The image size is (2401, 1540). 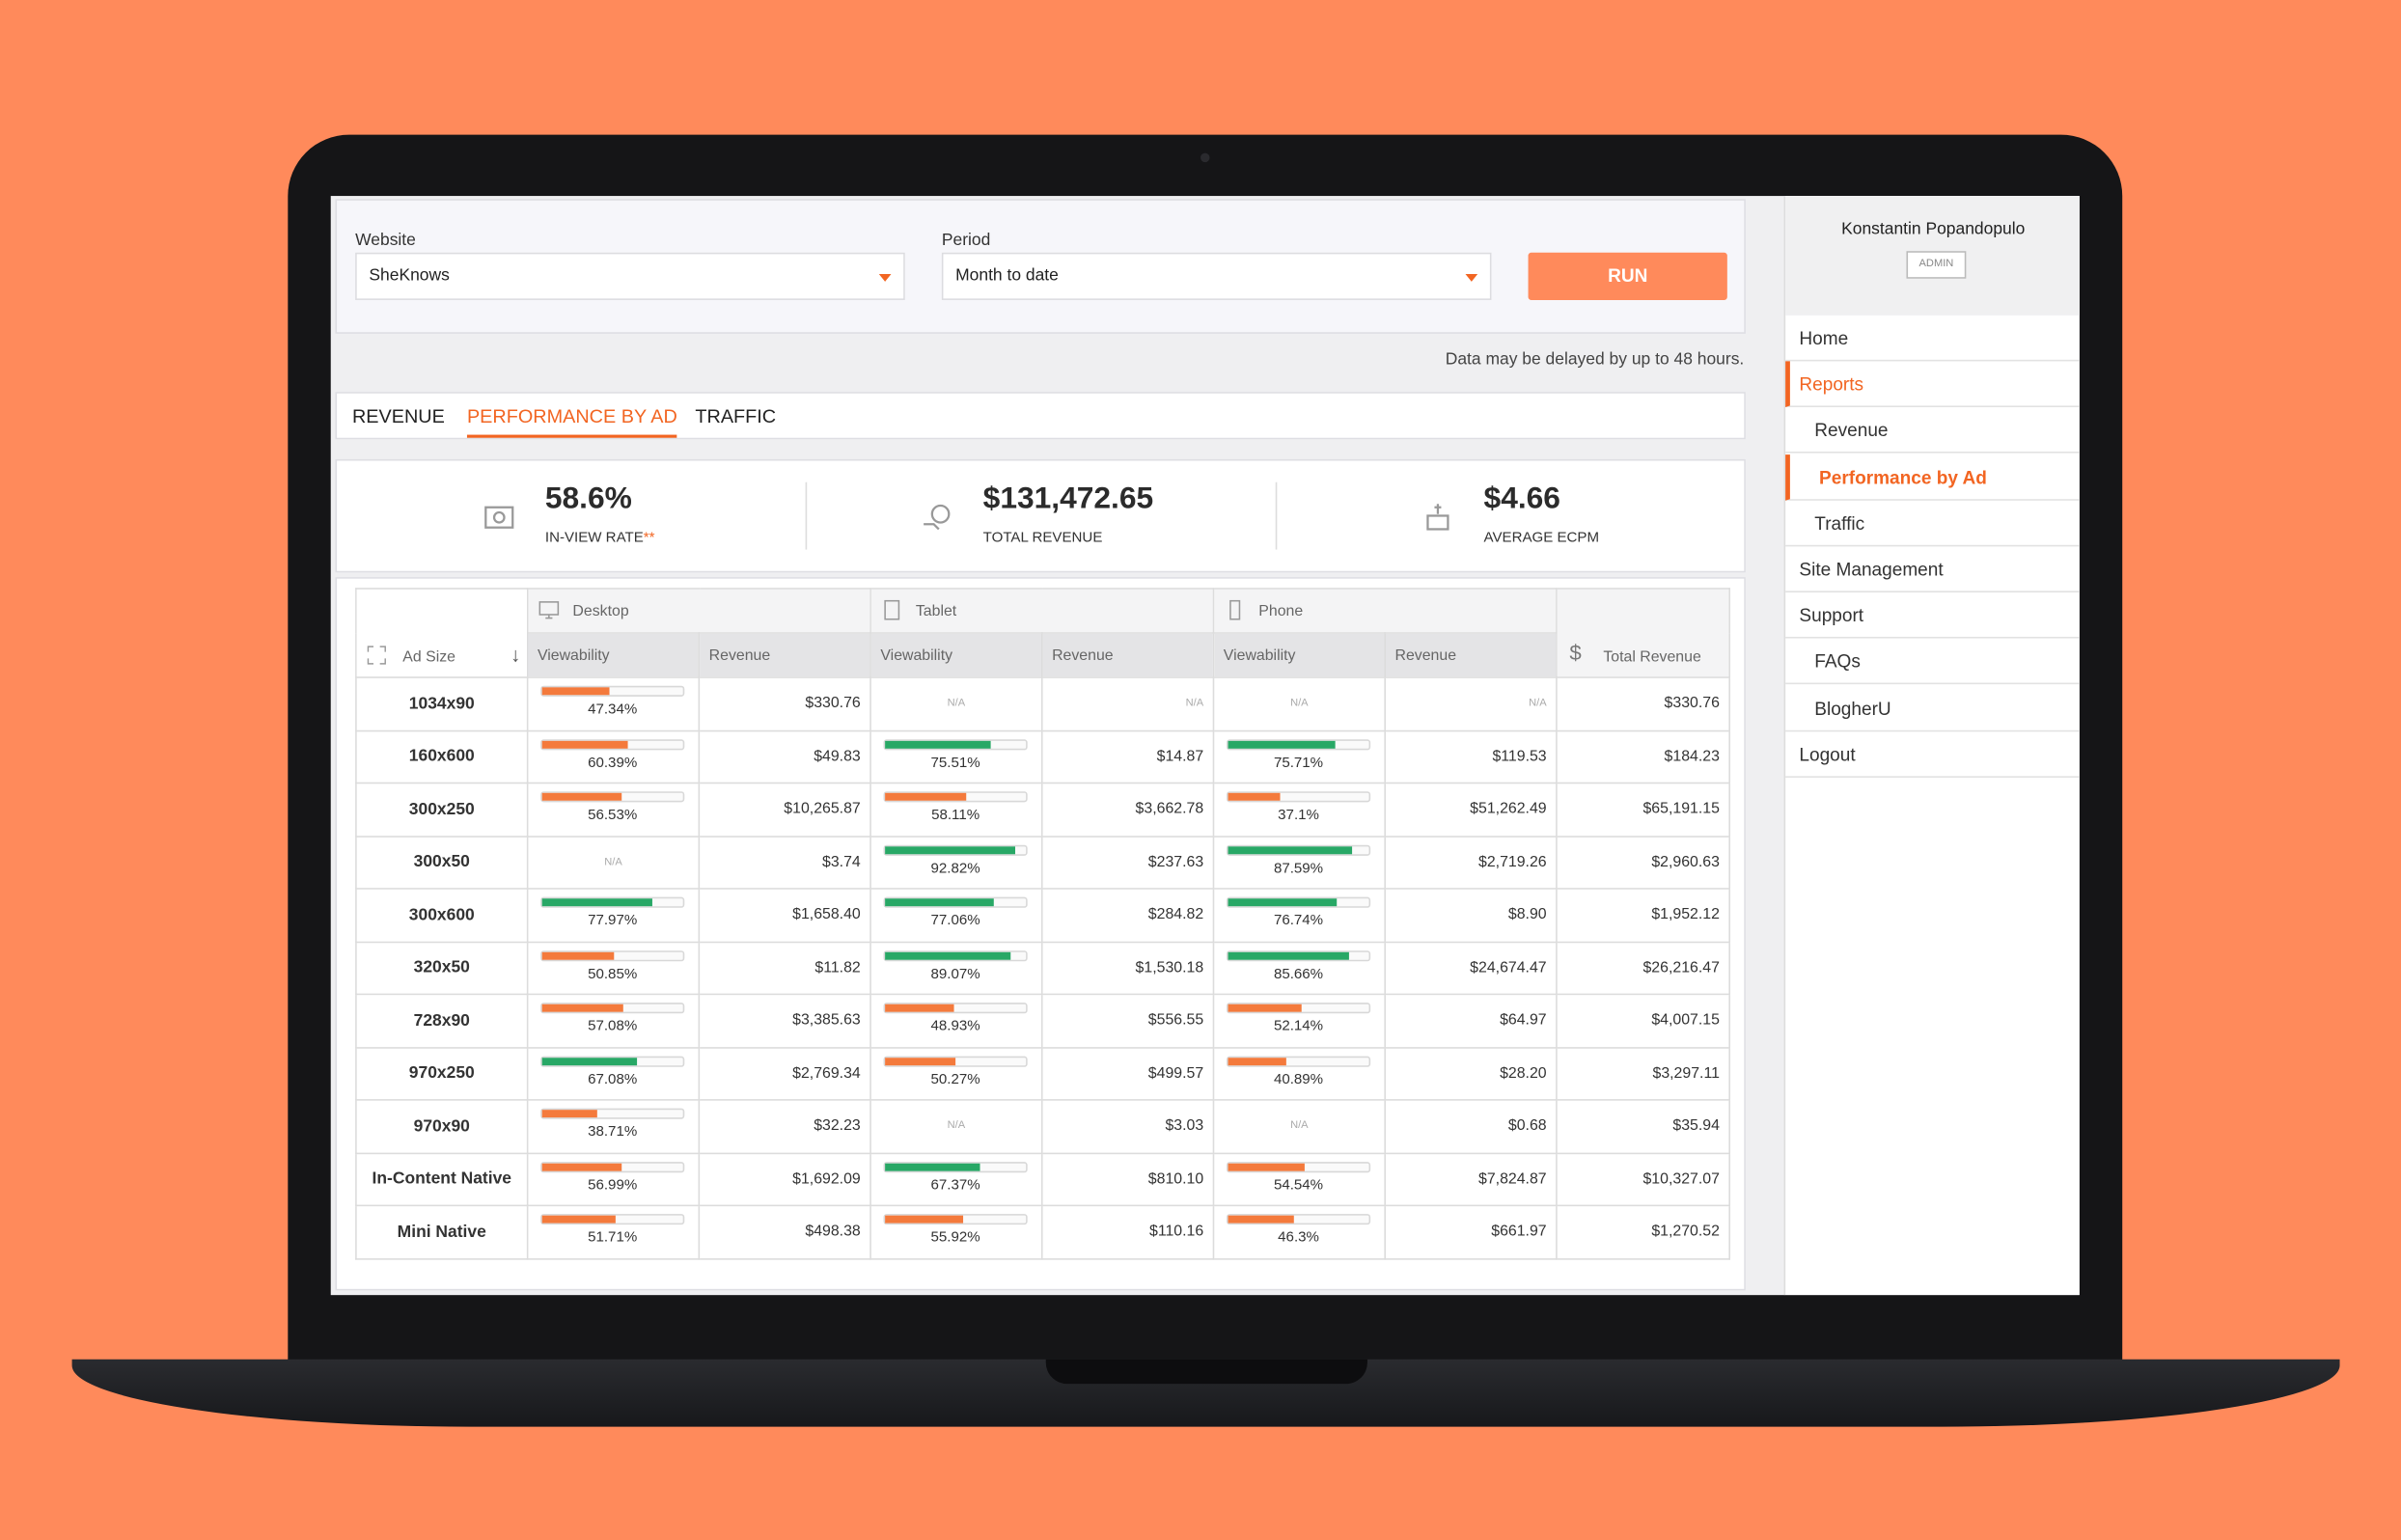 What do you see at coordinates (1627, 276) in the screenshot?
I see `run-button: RUN` at bounding box center [1627, 276].